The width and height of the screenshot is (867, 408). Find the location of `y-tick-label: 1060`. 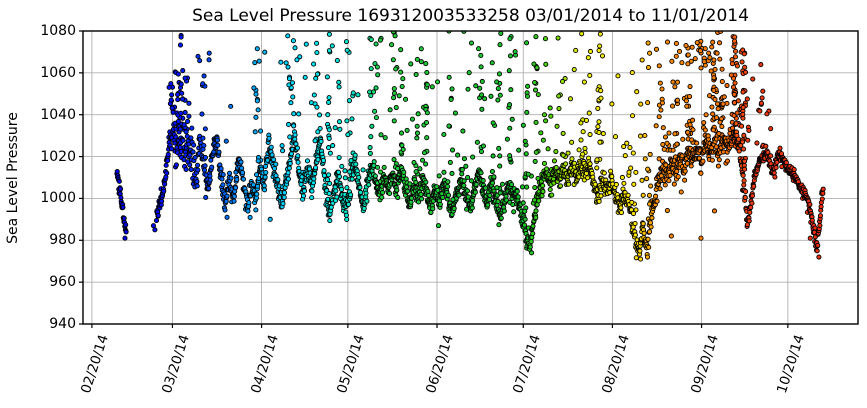

y-tick-label: 1060 is located at coordinates (58, 72).